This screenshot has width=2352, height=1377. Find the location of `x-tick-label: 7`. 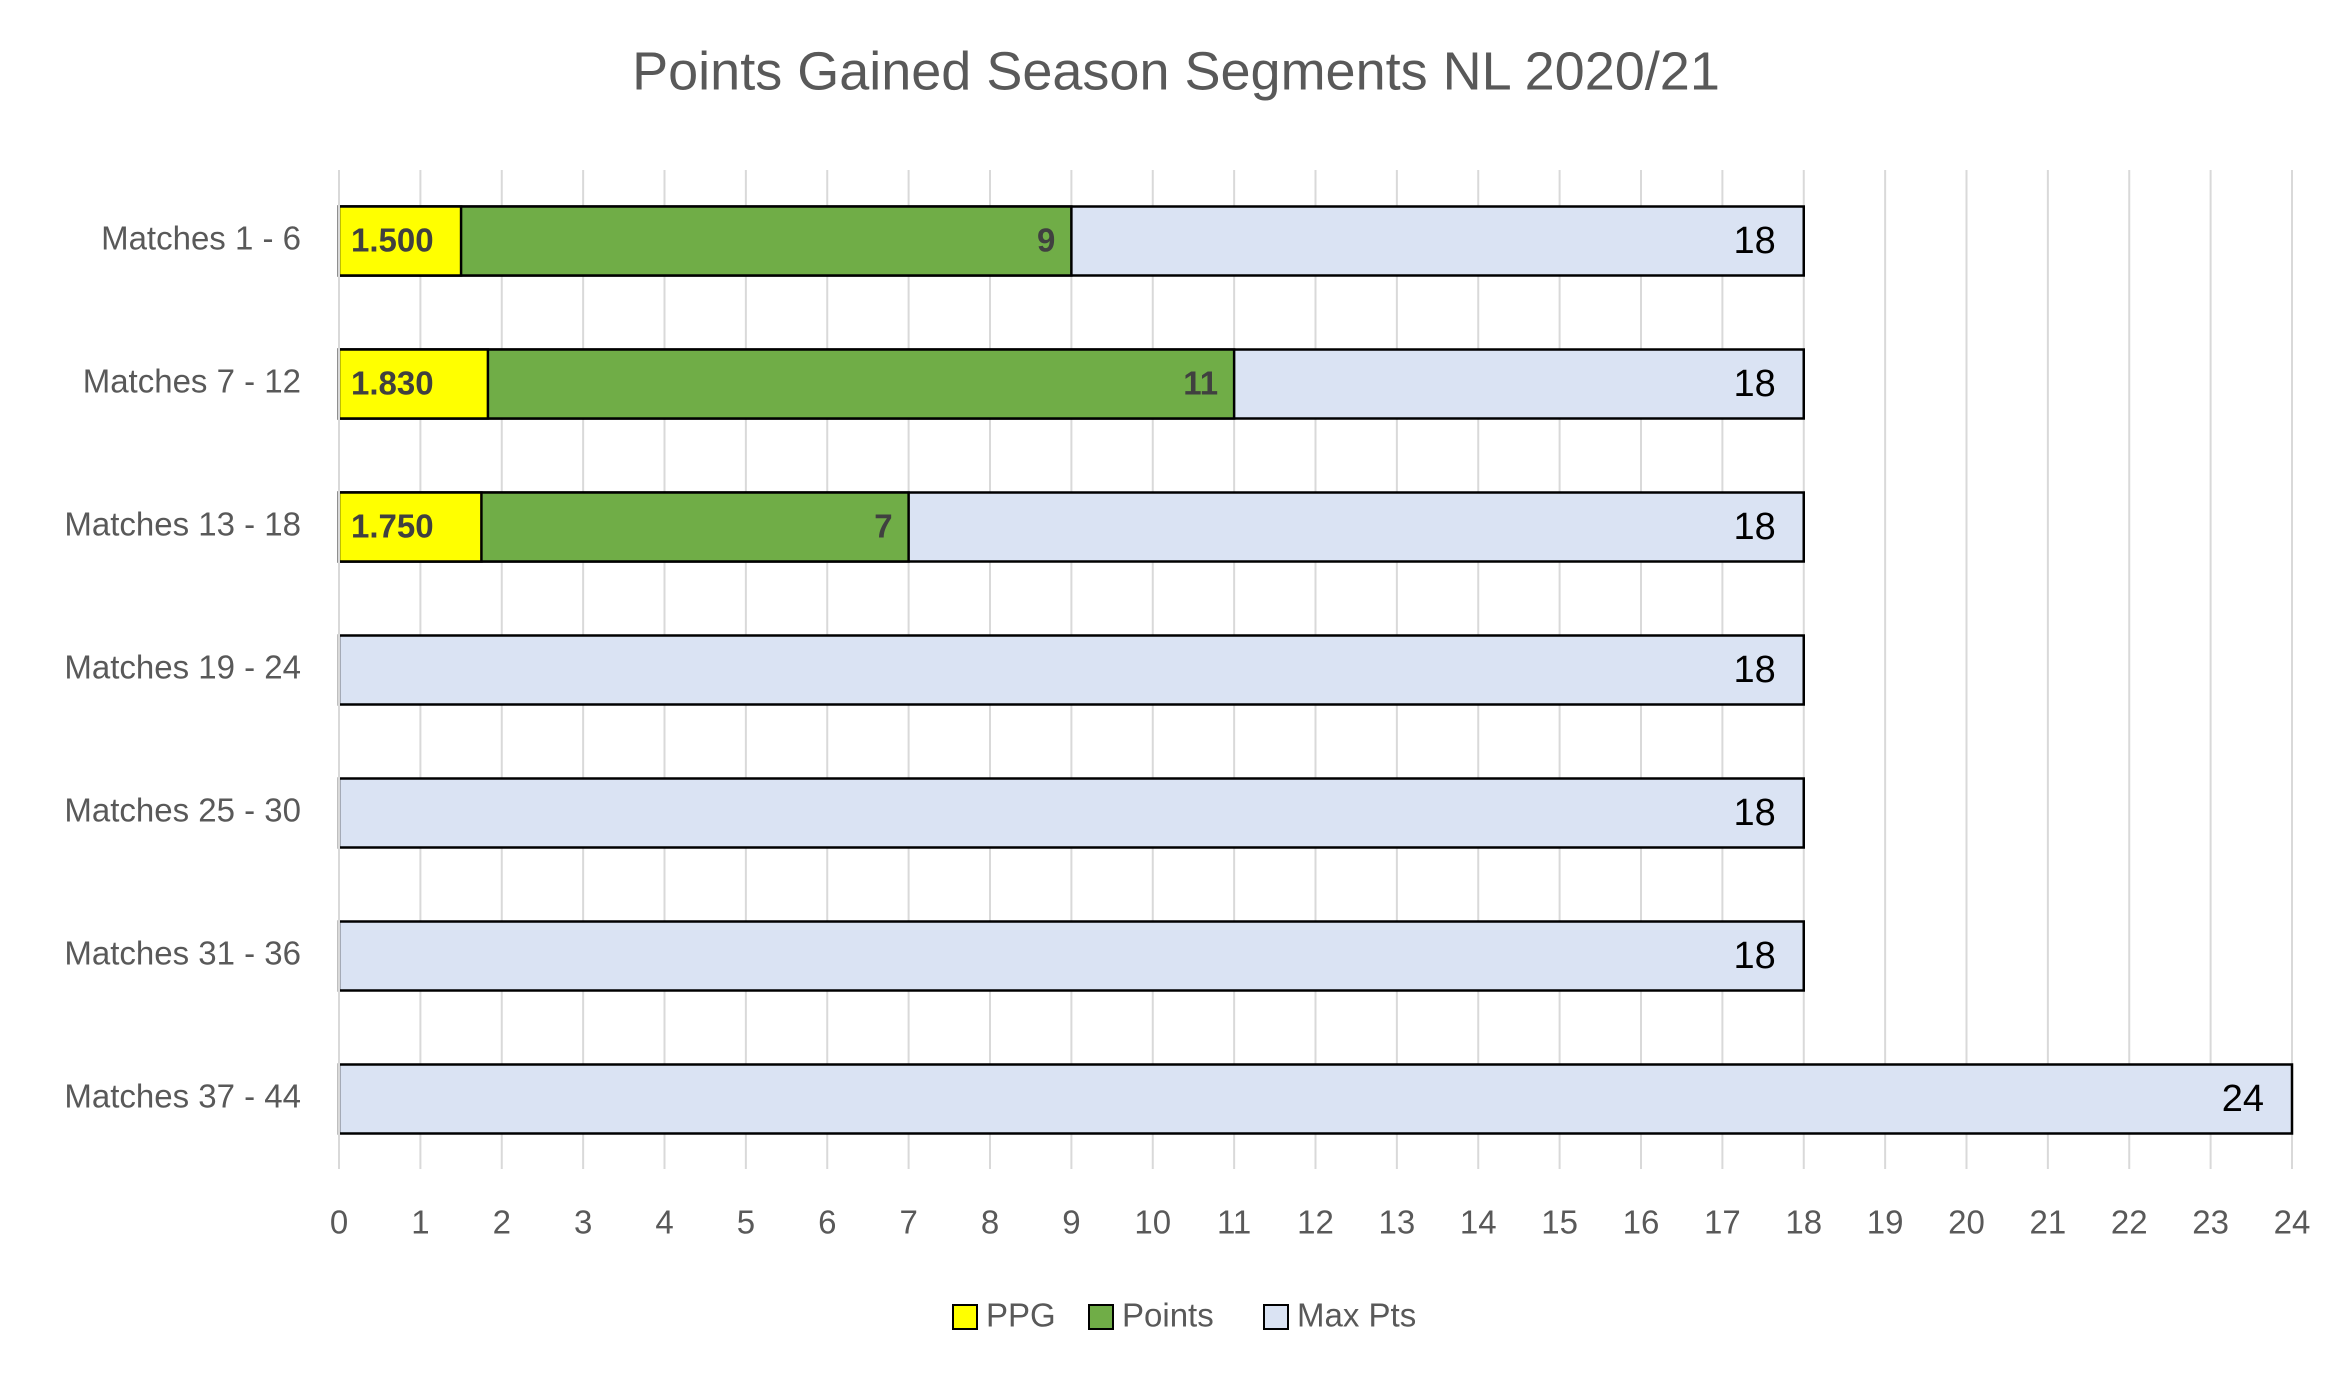

x-tick-label: 7 is located at coordinates (908, 1222).